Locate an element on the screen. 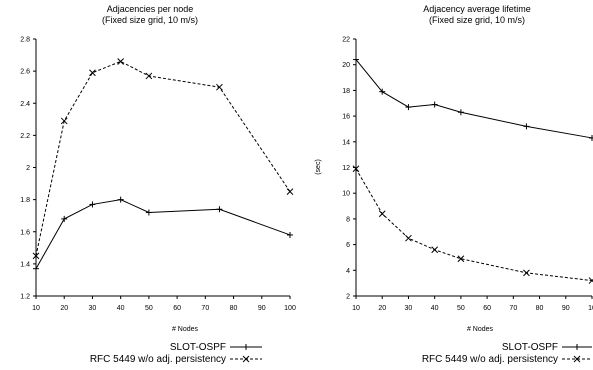 Image resolution: width=593 pixels, height=370 pixels. chart1-legend-label-slot-ospf: SLOT-OSPF is located at coordinates (198, 347).